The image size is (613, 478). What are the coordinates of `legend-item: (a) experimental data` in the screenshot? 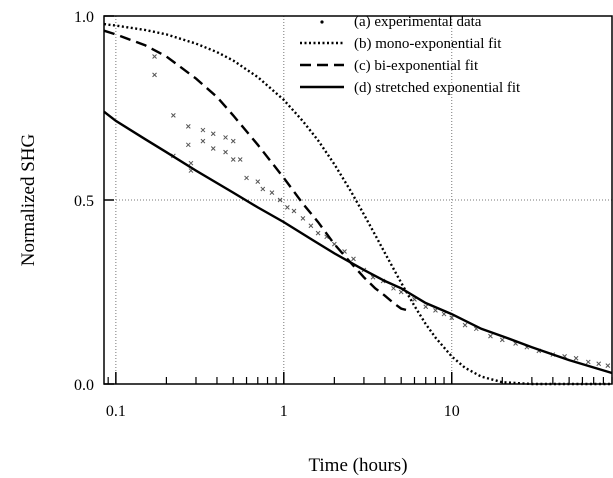 It's located at (401, 22).